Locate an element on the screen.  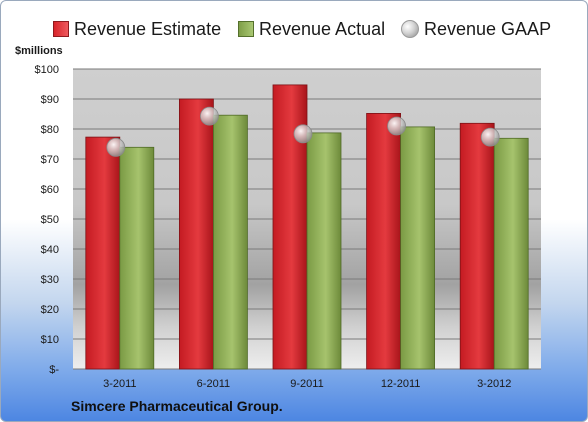
y-tick-label: $70 is located at coordinates (50, 160).